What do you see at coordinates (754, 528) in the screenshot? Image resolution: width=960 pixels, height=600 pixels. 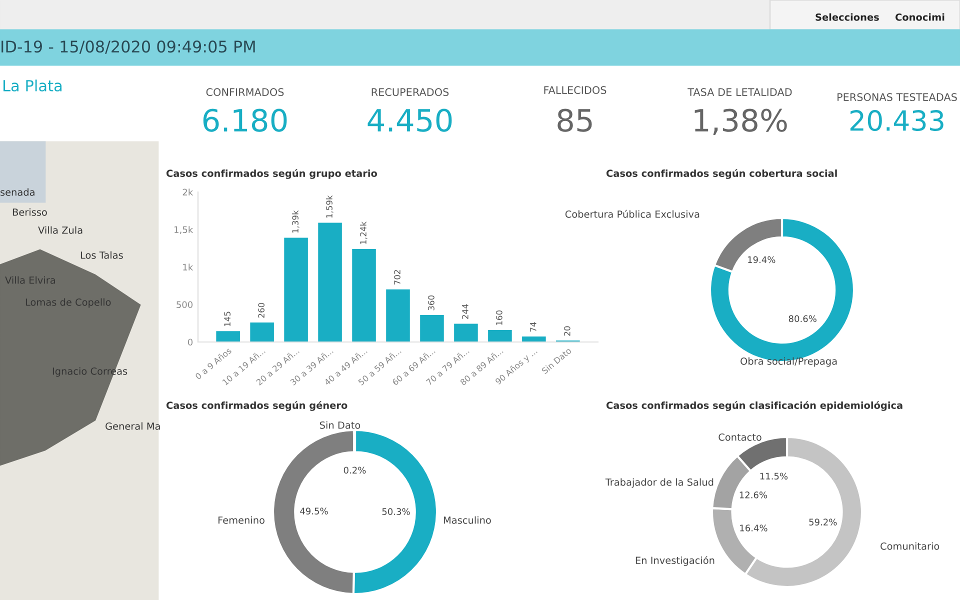 I see `data-label: 16.4%` at bounding box center [754, 528].